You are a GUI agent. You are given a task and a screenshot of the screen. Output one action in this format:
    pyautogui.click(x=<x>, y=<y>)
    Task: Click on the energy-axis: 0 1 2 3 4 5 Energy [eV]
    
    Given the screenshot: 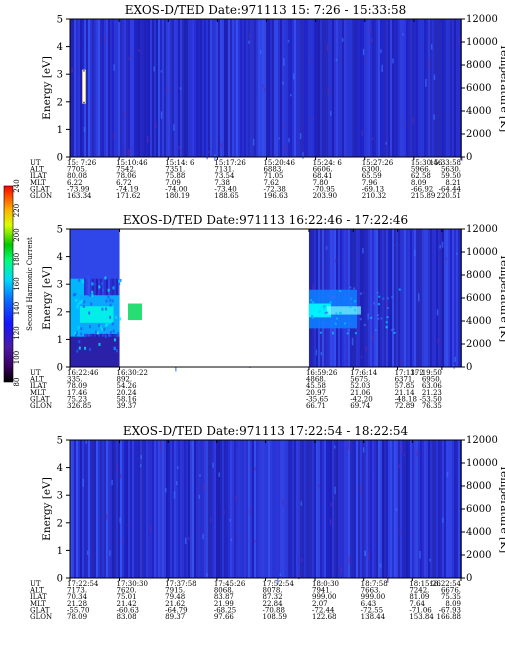 What is the action you would take?
    pyautogui.click(x=55, y=510)
    